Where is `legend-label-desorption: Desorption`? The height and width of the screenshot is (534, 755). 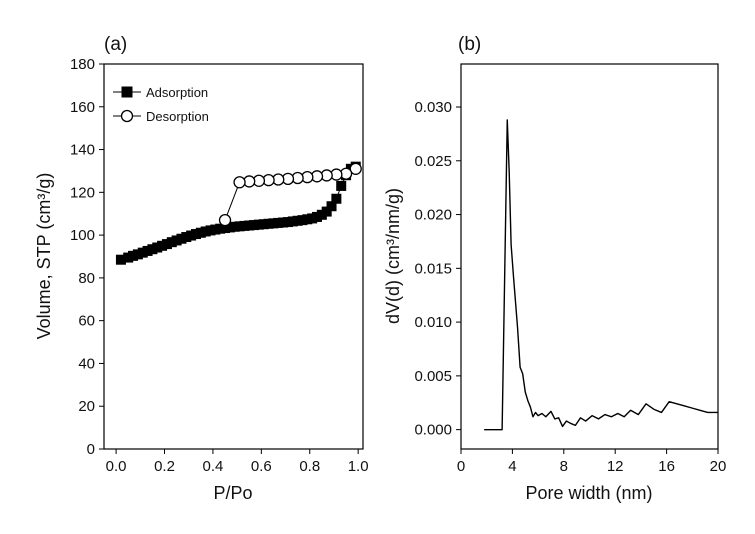
legend-label-desorption: Desorption is located at coordinates (177, 116).